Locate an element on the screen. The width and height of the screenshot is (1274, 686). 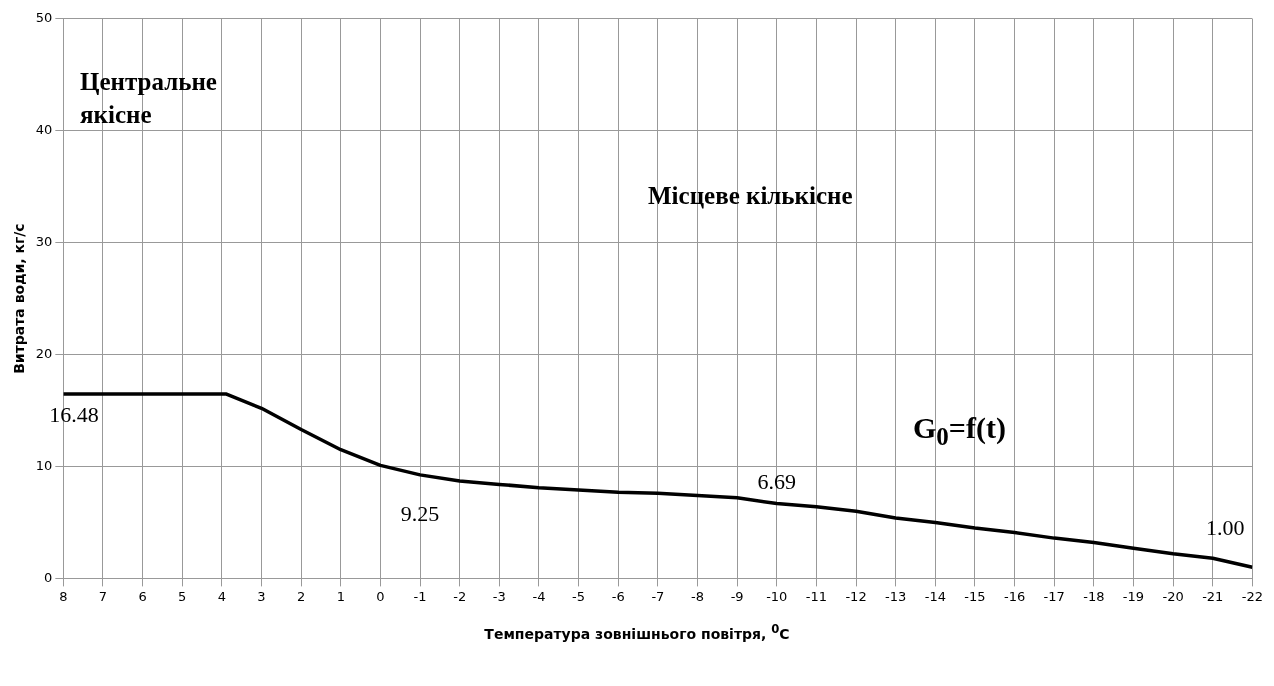
x-tick-label: -2 is located at coordinates (460, 596).